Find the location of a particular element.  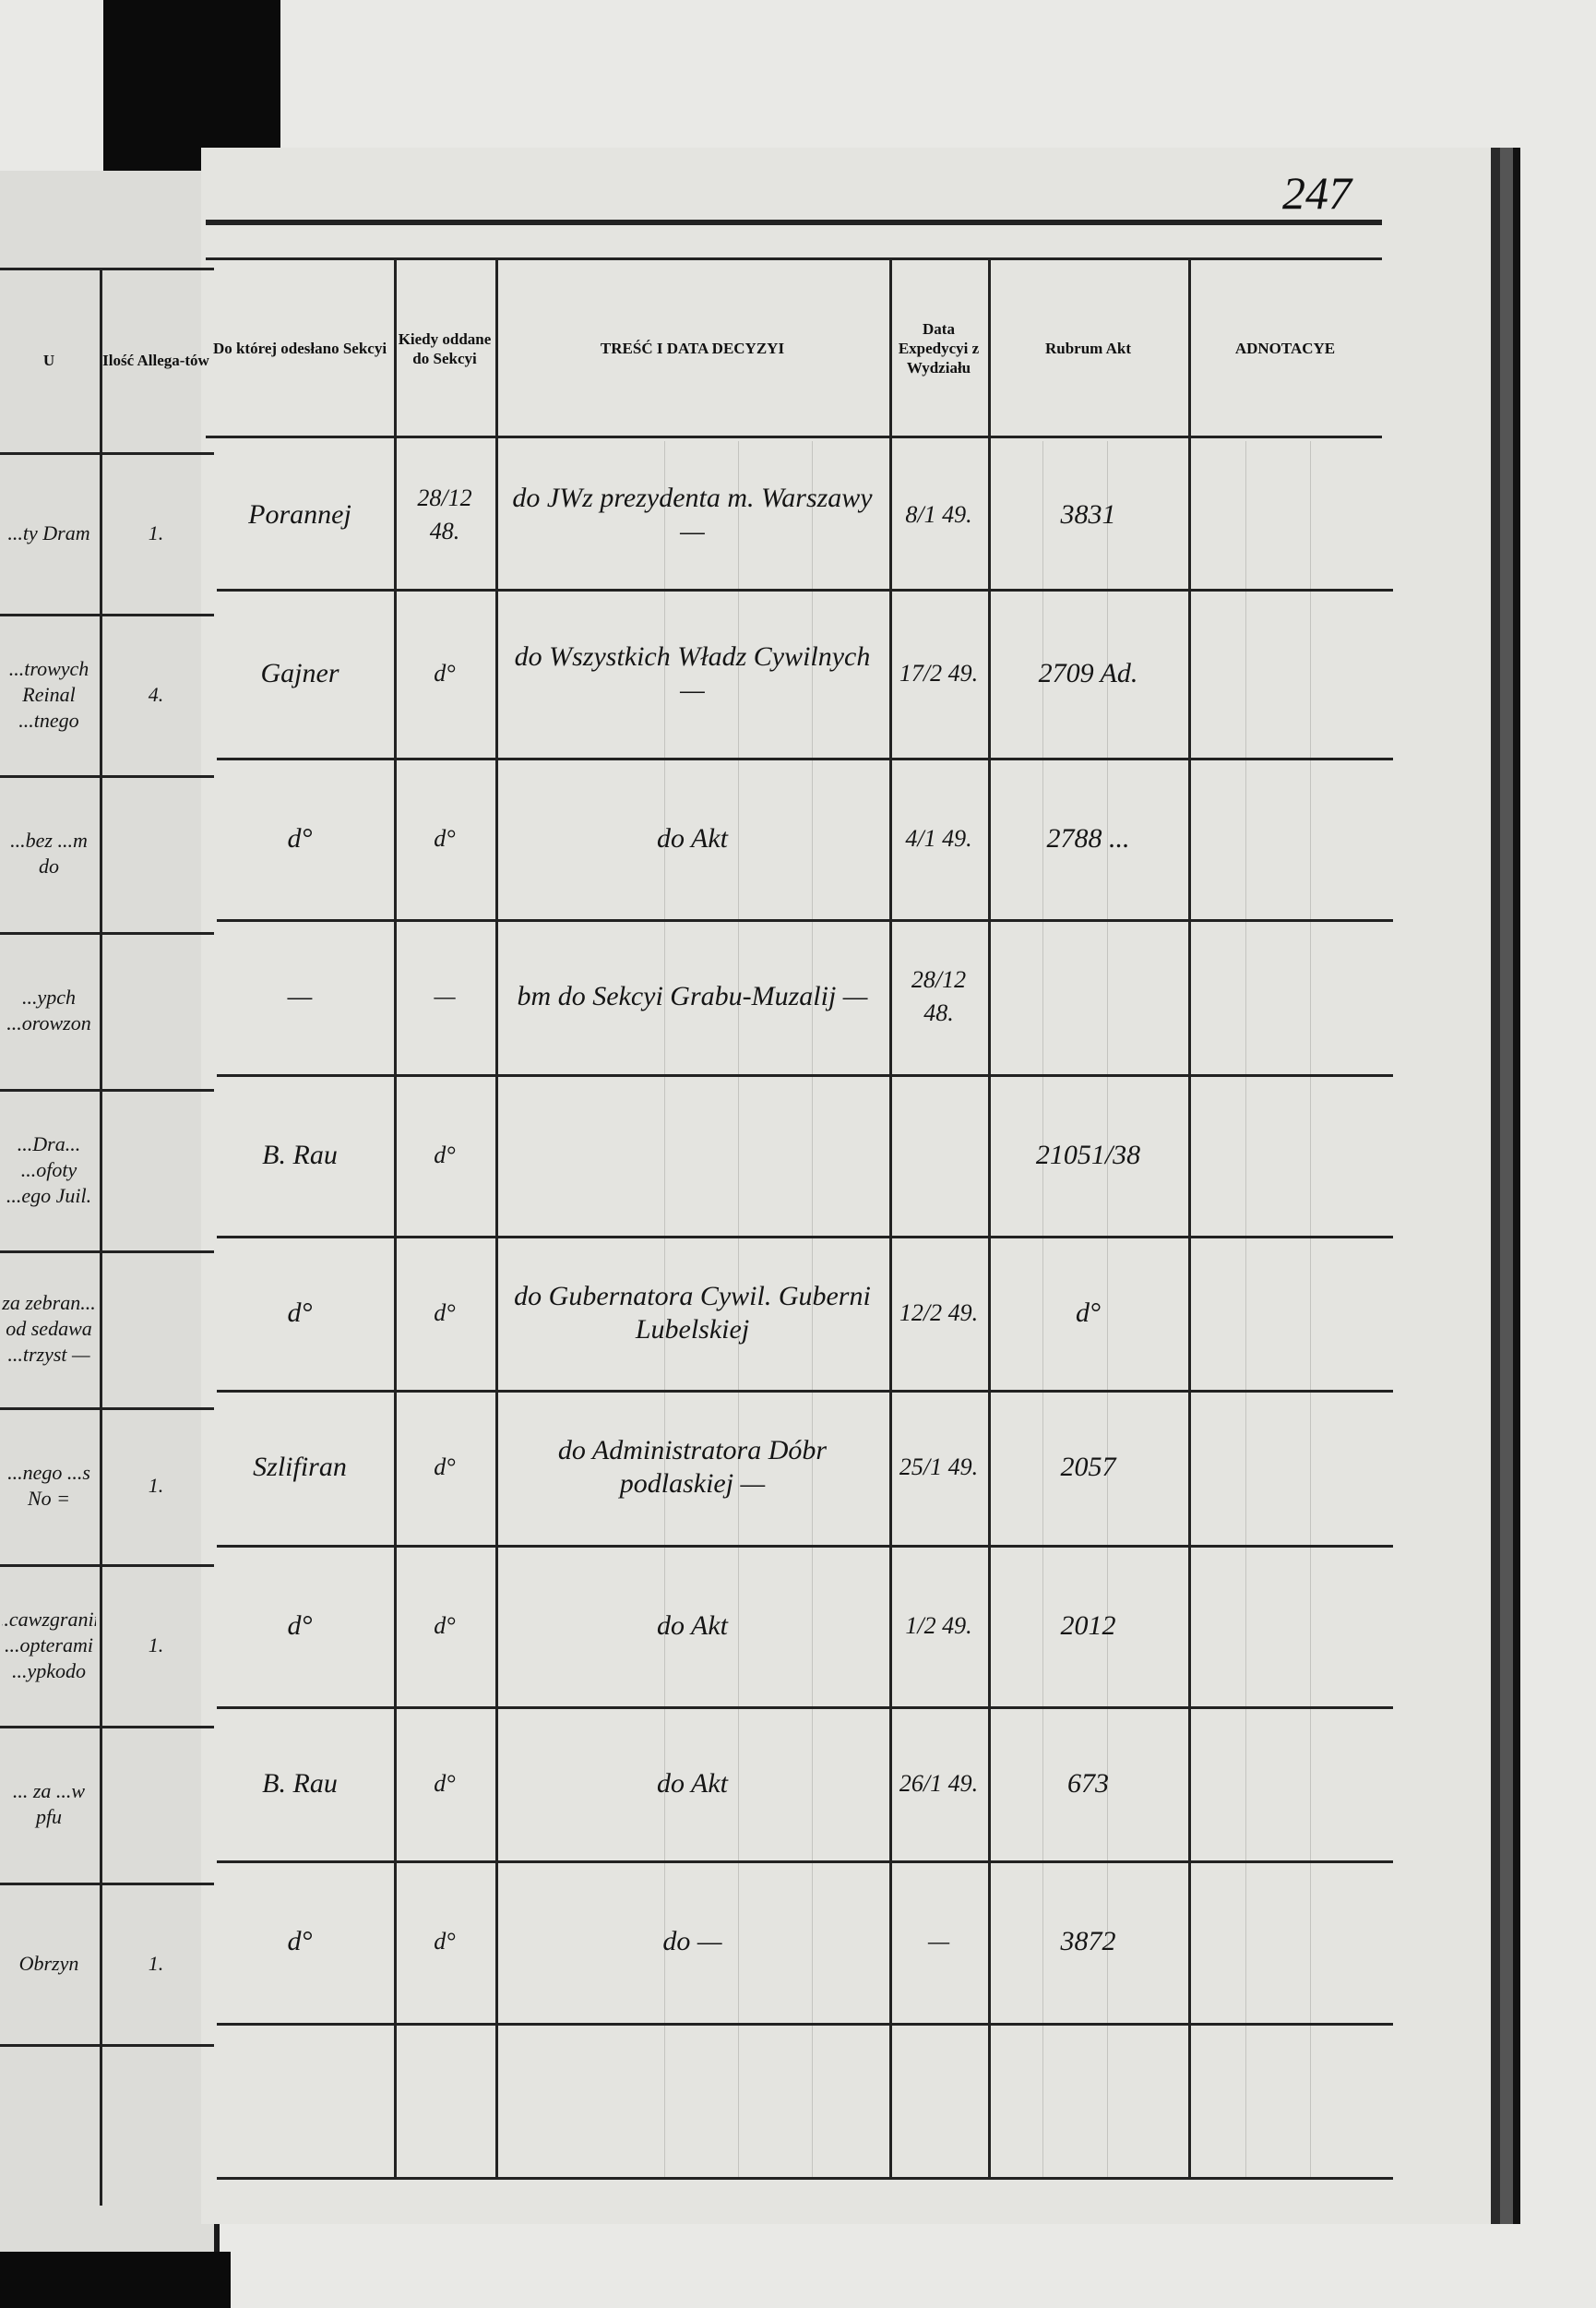

column-header: Data Expedycyi z Wydziału is located at coordinates (939, 349).